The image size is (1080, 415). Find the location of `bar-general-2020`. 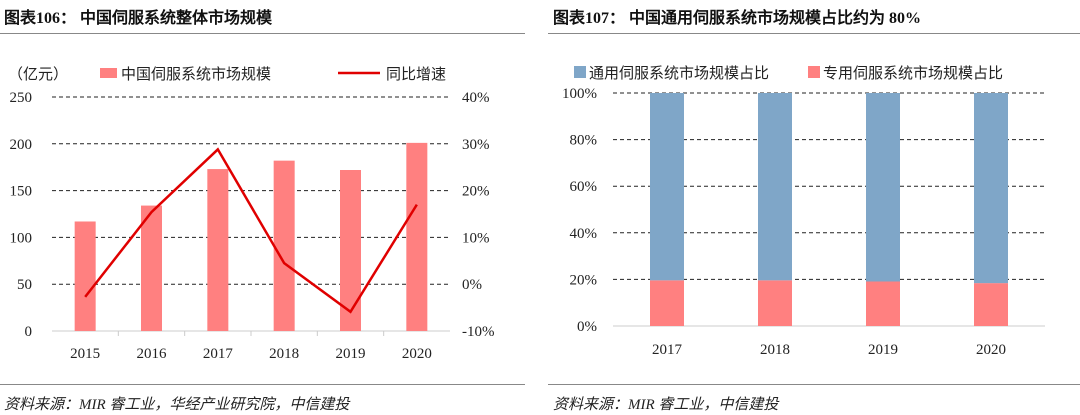

bar-general-2020 is located at coordinates (991, 188).